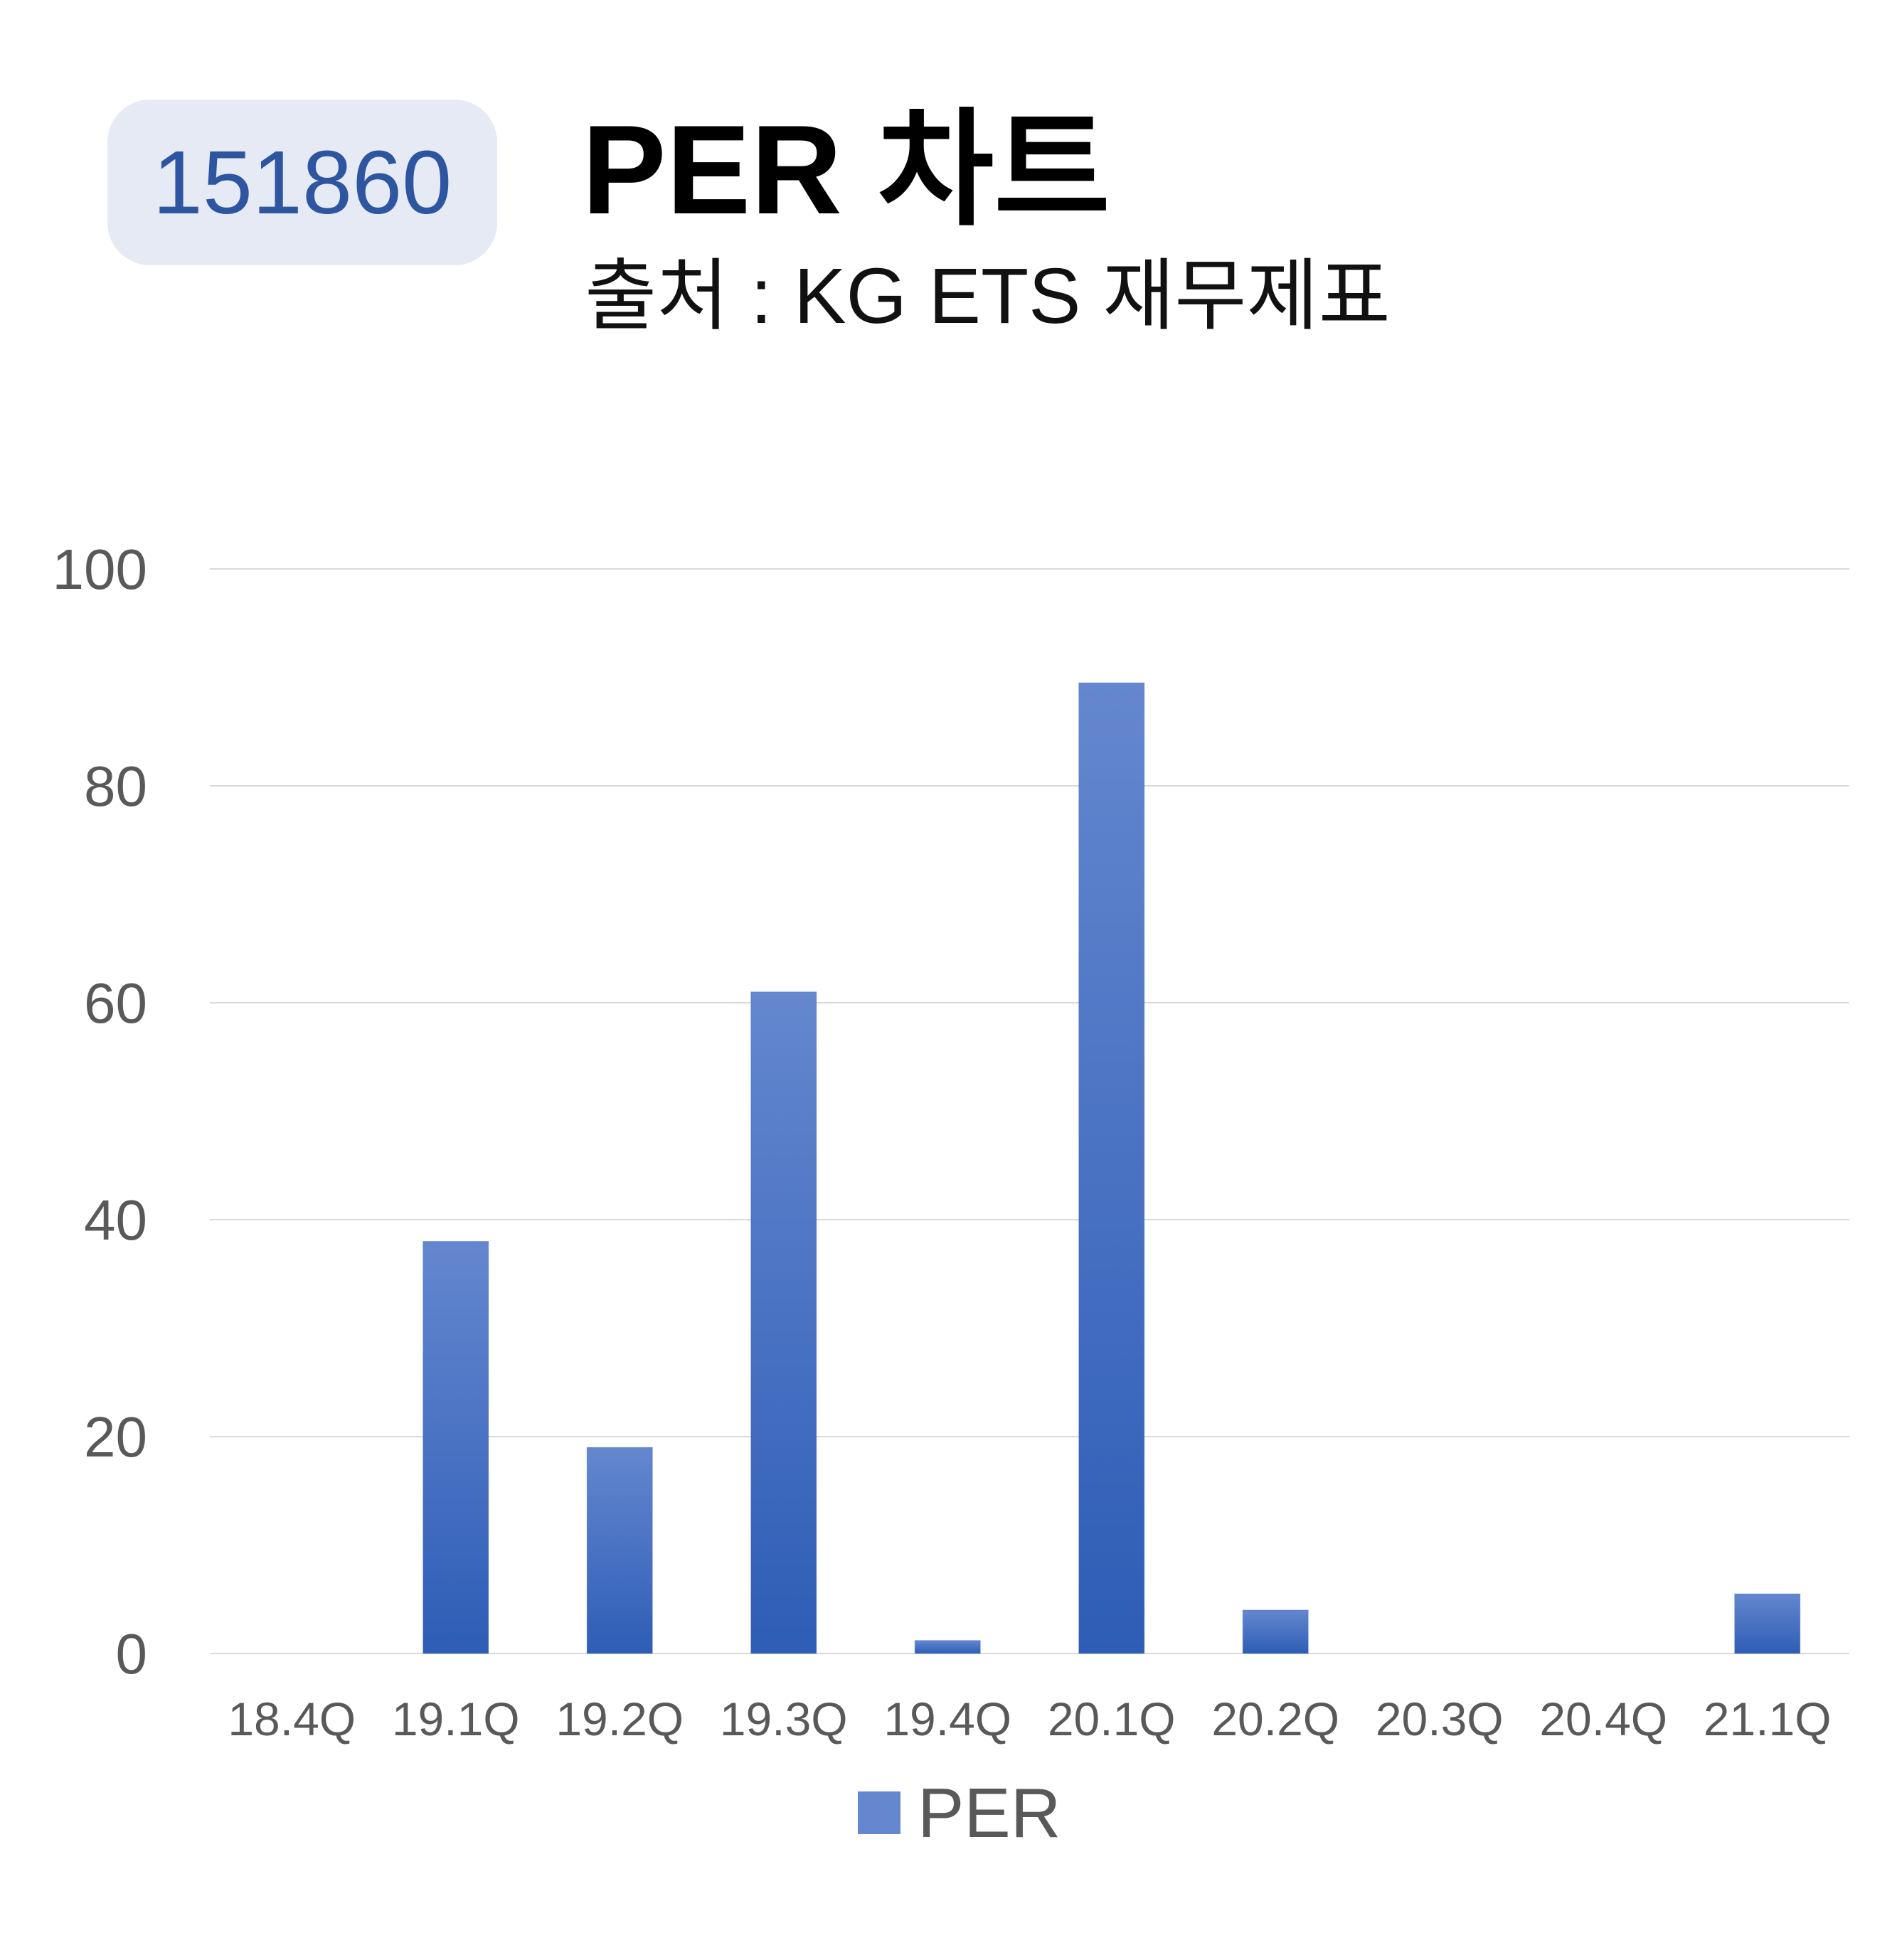  Describe the element at coordinates (1768, 1719) in the screenshot. I see `x-tick-label: 21.1Q` at that location.